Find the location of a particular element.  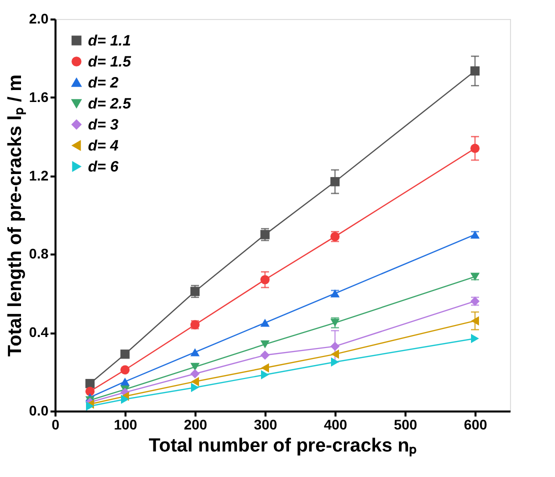

x-tick-label: 100 is located at coordinates (126, 424).